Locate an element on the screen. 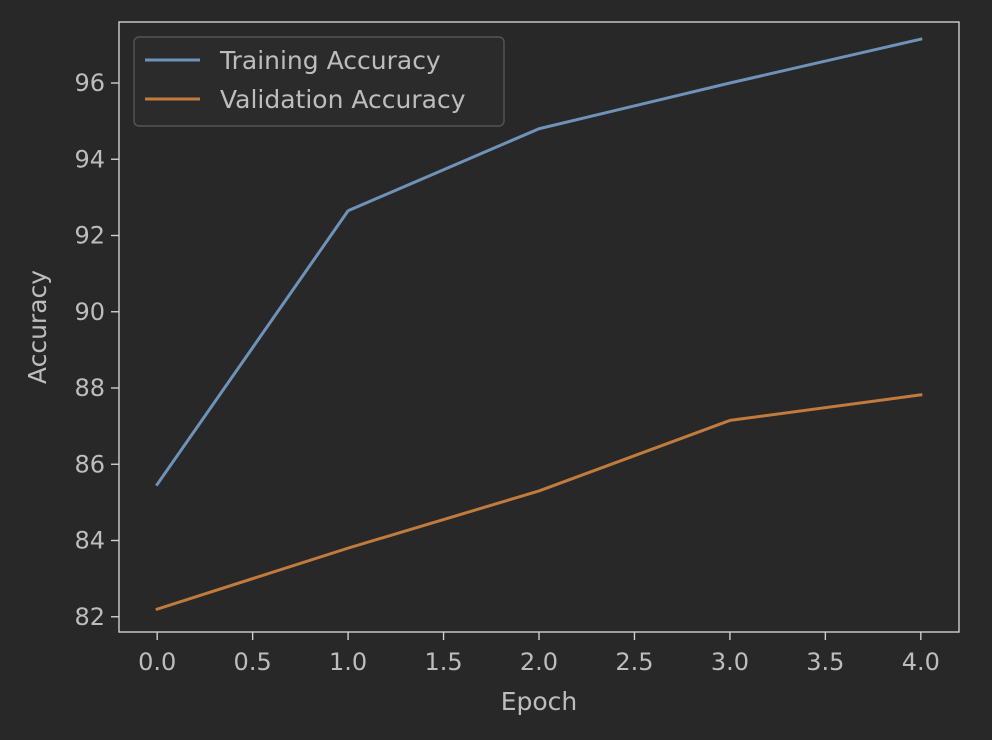 The height and width of the screenshot is (740, 992). legend-box is located at coordinates (319, 81).